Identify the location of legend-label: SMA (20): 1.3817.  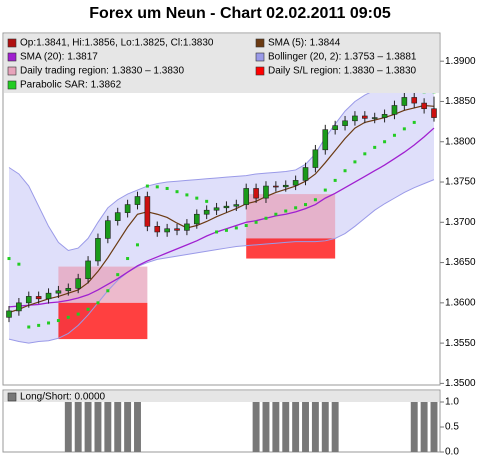
(59, 57).